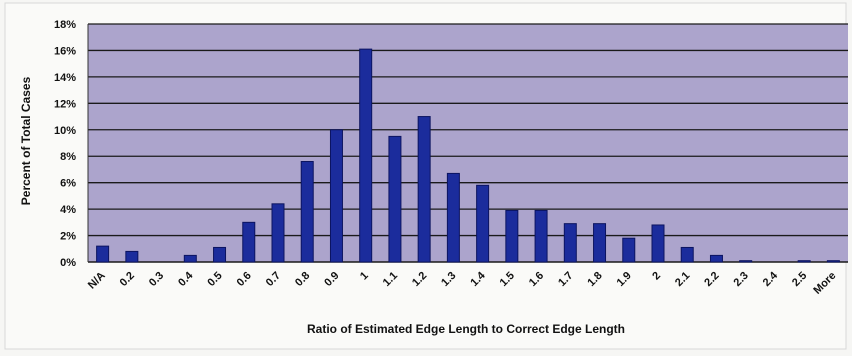 The width and height of the screenshot is (852, 356). I want to click on y-tick-label: 16%, so click(65, 51).